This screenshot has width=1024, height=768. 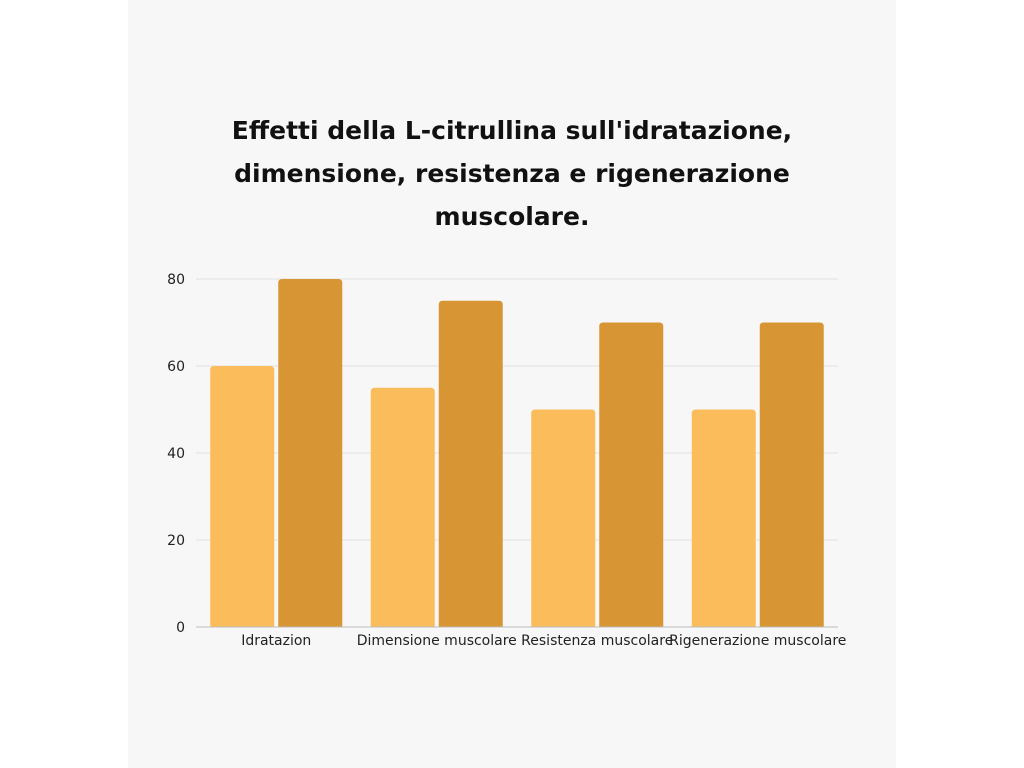 What do you see at coordinates (176, 367) in the screenshot?
I see `y-tick-label: 60` at bounding box center [176, 367].